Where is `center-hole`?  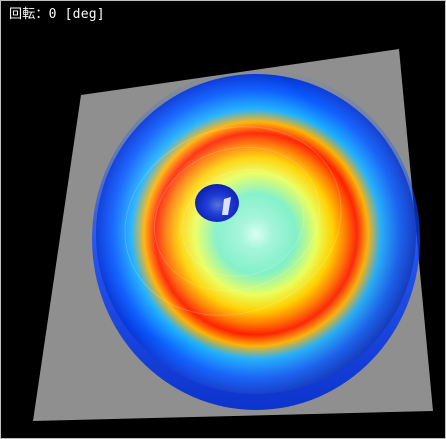 center-hole is located at coordinates (217, 203).